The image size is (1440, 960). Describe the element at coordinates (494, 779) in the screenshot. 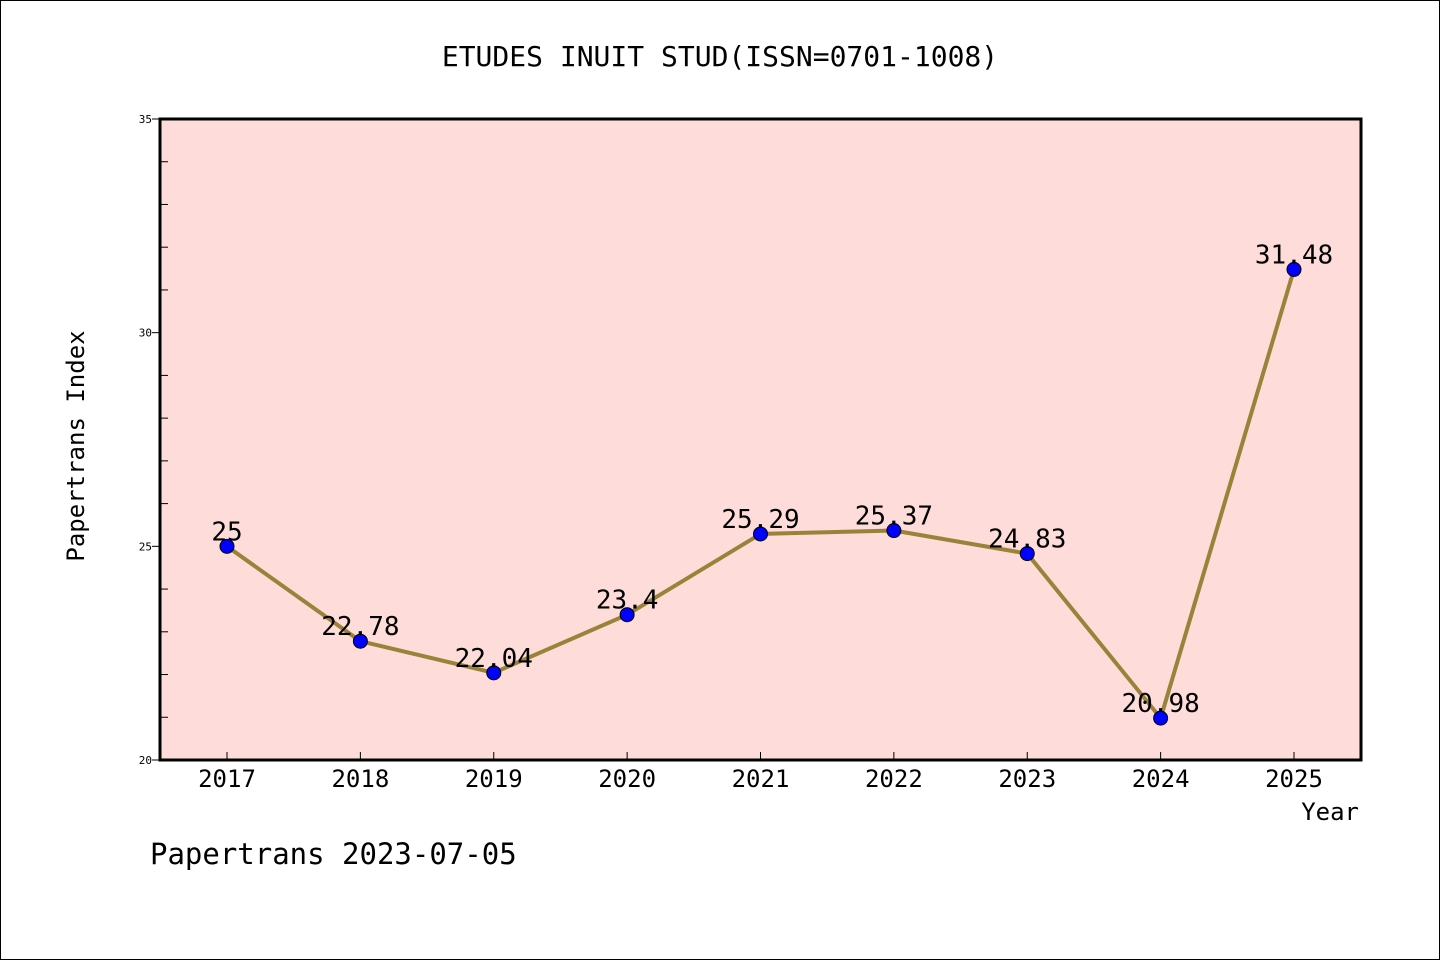

I see `x-tick-label: 2019` at that location.